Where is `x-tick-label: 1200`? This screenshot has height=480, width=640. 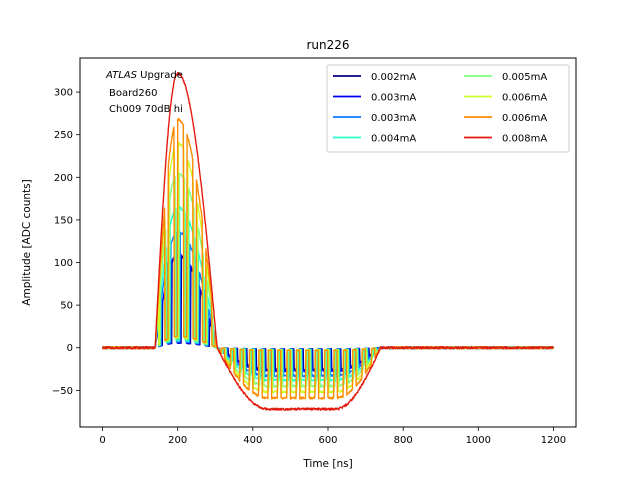
x-tick-label: 1200 is located at coordinates (553, 440).